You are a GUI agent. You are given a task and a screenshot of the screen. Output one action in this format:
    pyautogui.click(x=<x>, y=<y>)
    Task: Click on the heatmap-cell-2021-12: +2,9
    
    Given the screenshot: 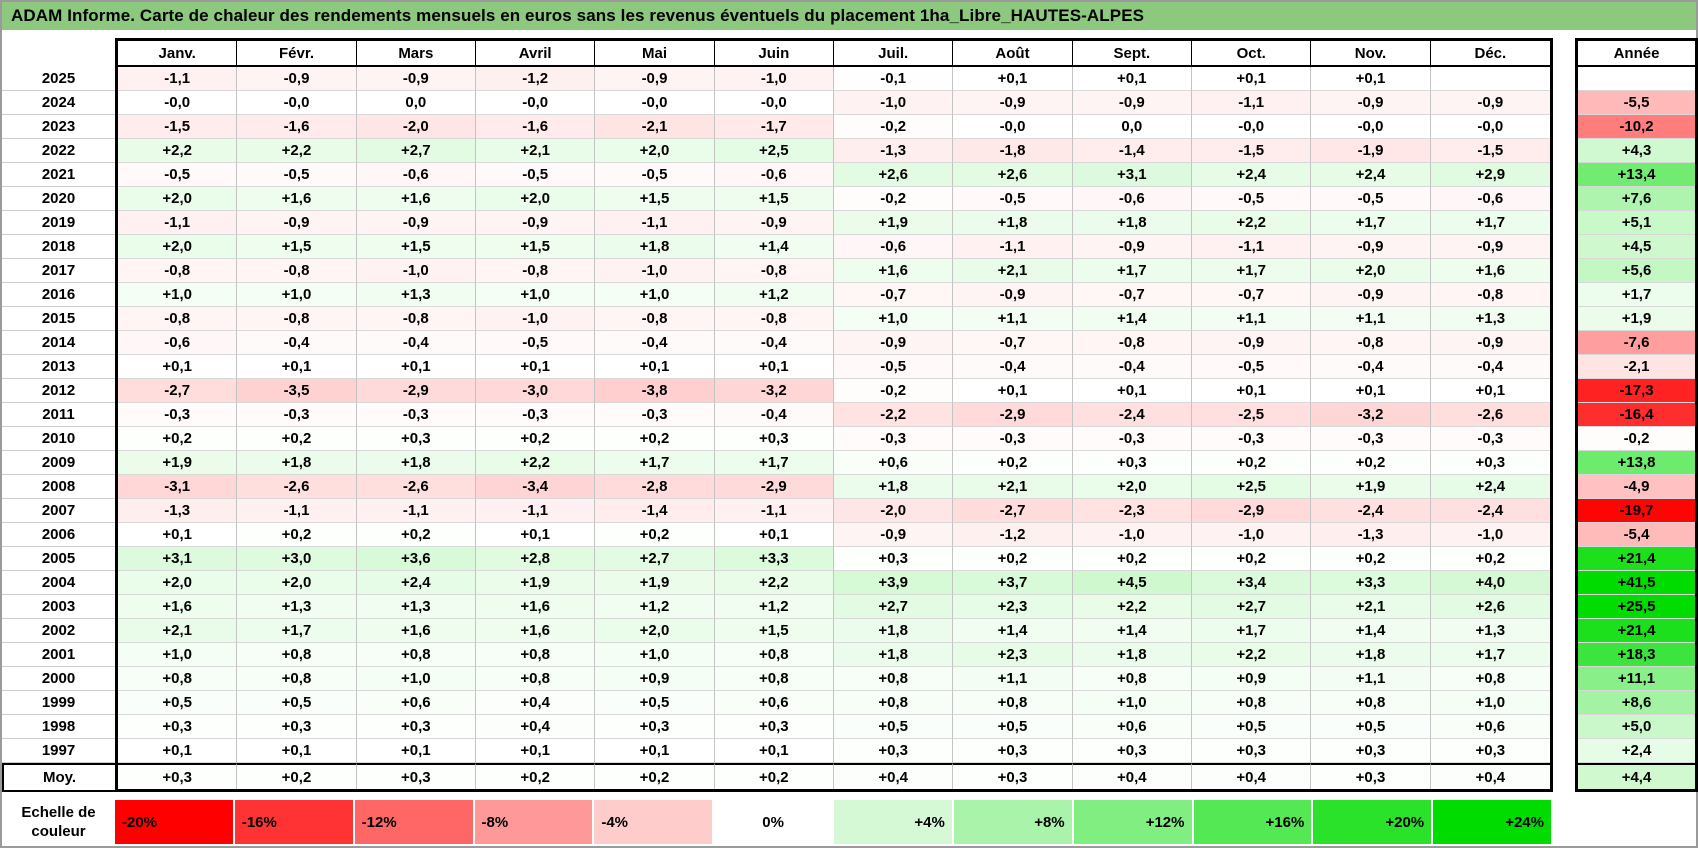 What is the action you would take?
    pyautogui.click(x=1490, y=175)
    